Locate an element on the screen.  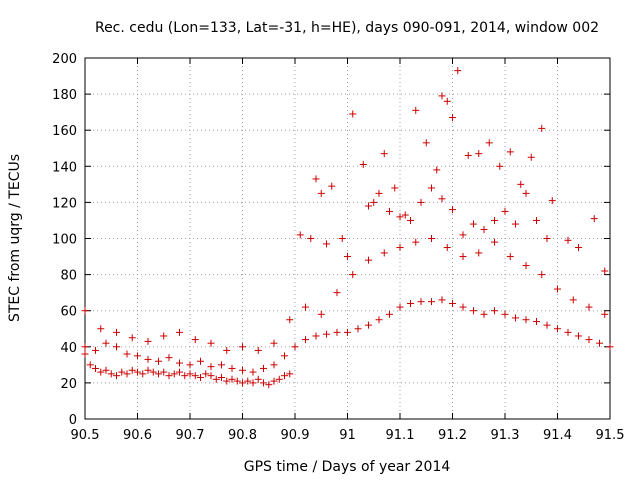
x-tick-label: 91.2 is located at coordinates (452, 435).